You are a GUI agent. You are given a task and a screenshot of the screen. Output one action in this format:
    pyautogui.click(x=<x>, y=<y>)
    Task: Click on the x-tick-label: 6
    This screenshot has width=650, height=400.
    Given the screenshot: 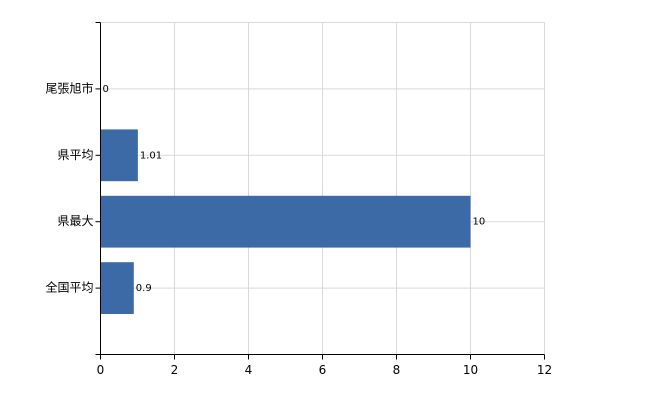 What is the action you would take?
    pyautogui.click(x=323, y=370)
    